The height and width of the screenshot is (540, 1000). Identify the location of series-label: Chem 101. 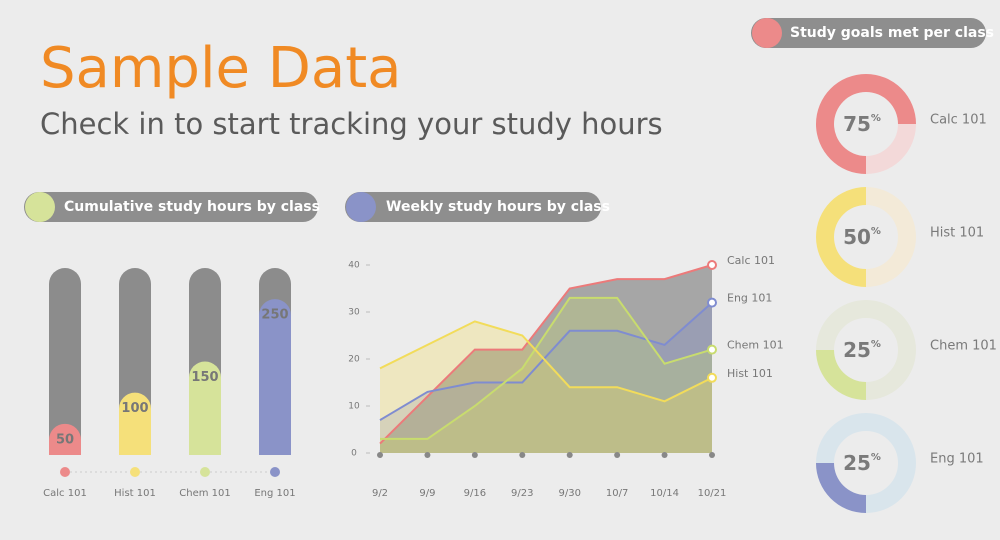
(755, 345).